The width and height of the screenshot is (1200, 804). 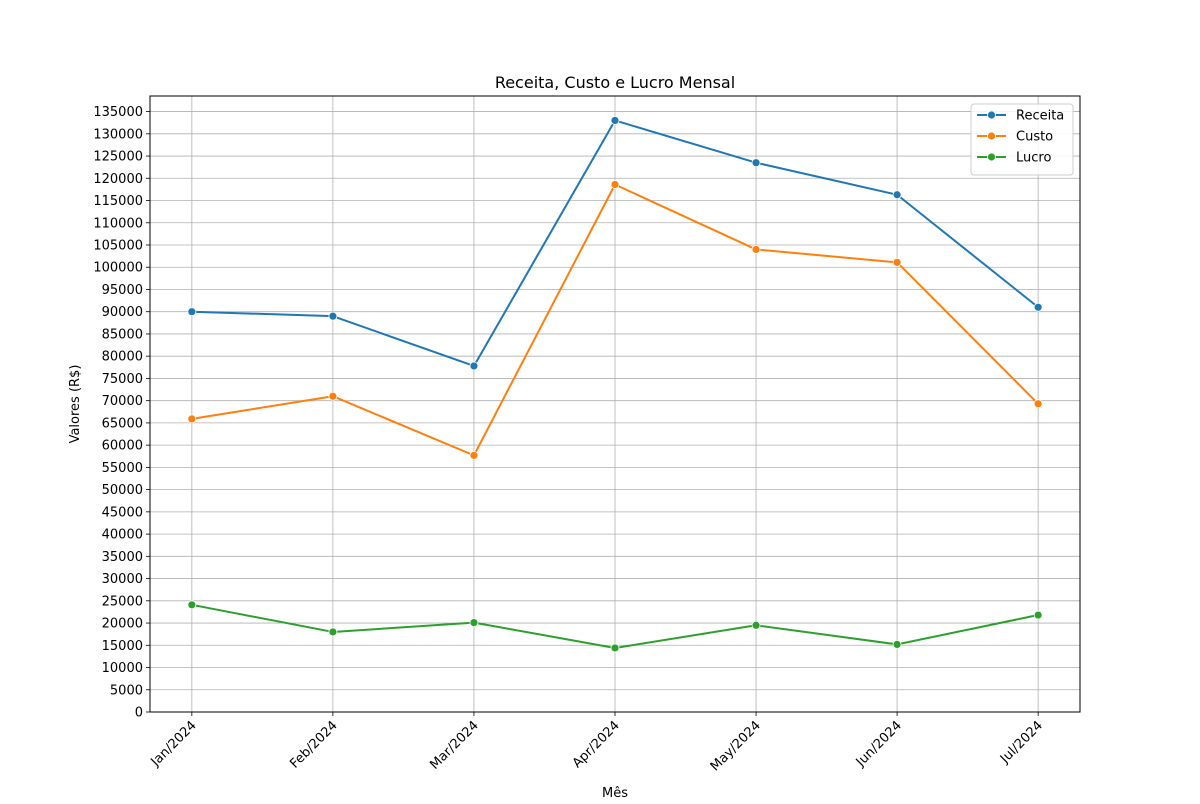 I want to click on y-tick-label: 45000, so click(x=122, y=512).